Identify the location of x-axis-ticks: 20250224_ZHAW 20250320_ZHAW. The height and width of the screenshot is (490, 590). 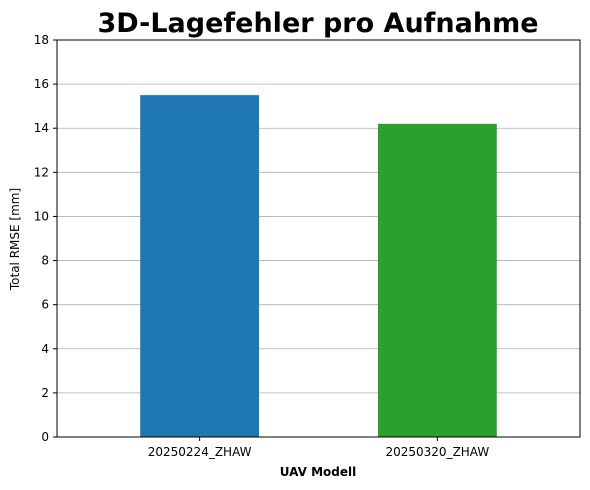
(318, 448).